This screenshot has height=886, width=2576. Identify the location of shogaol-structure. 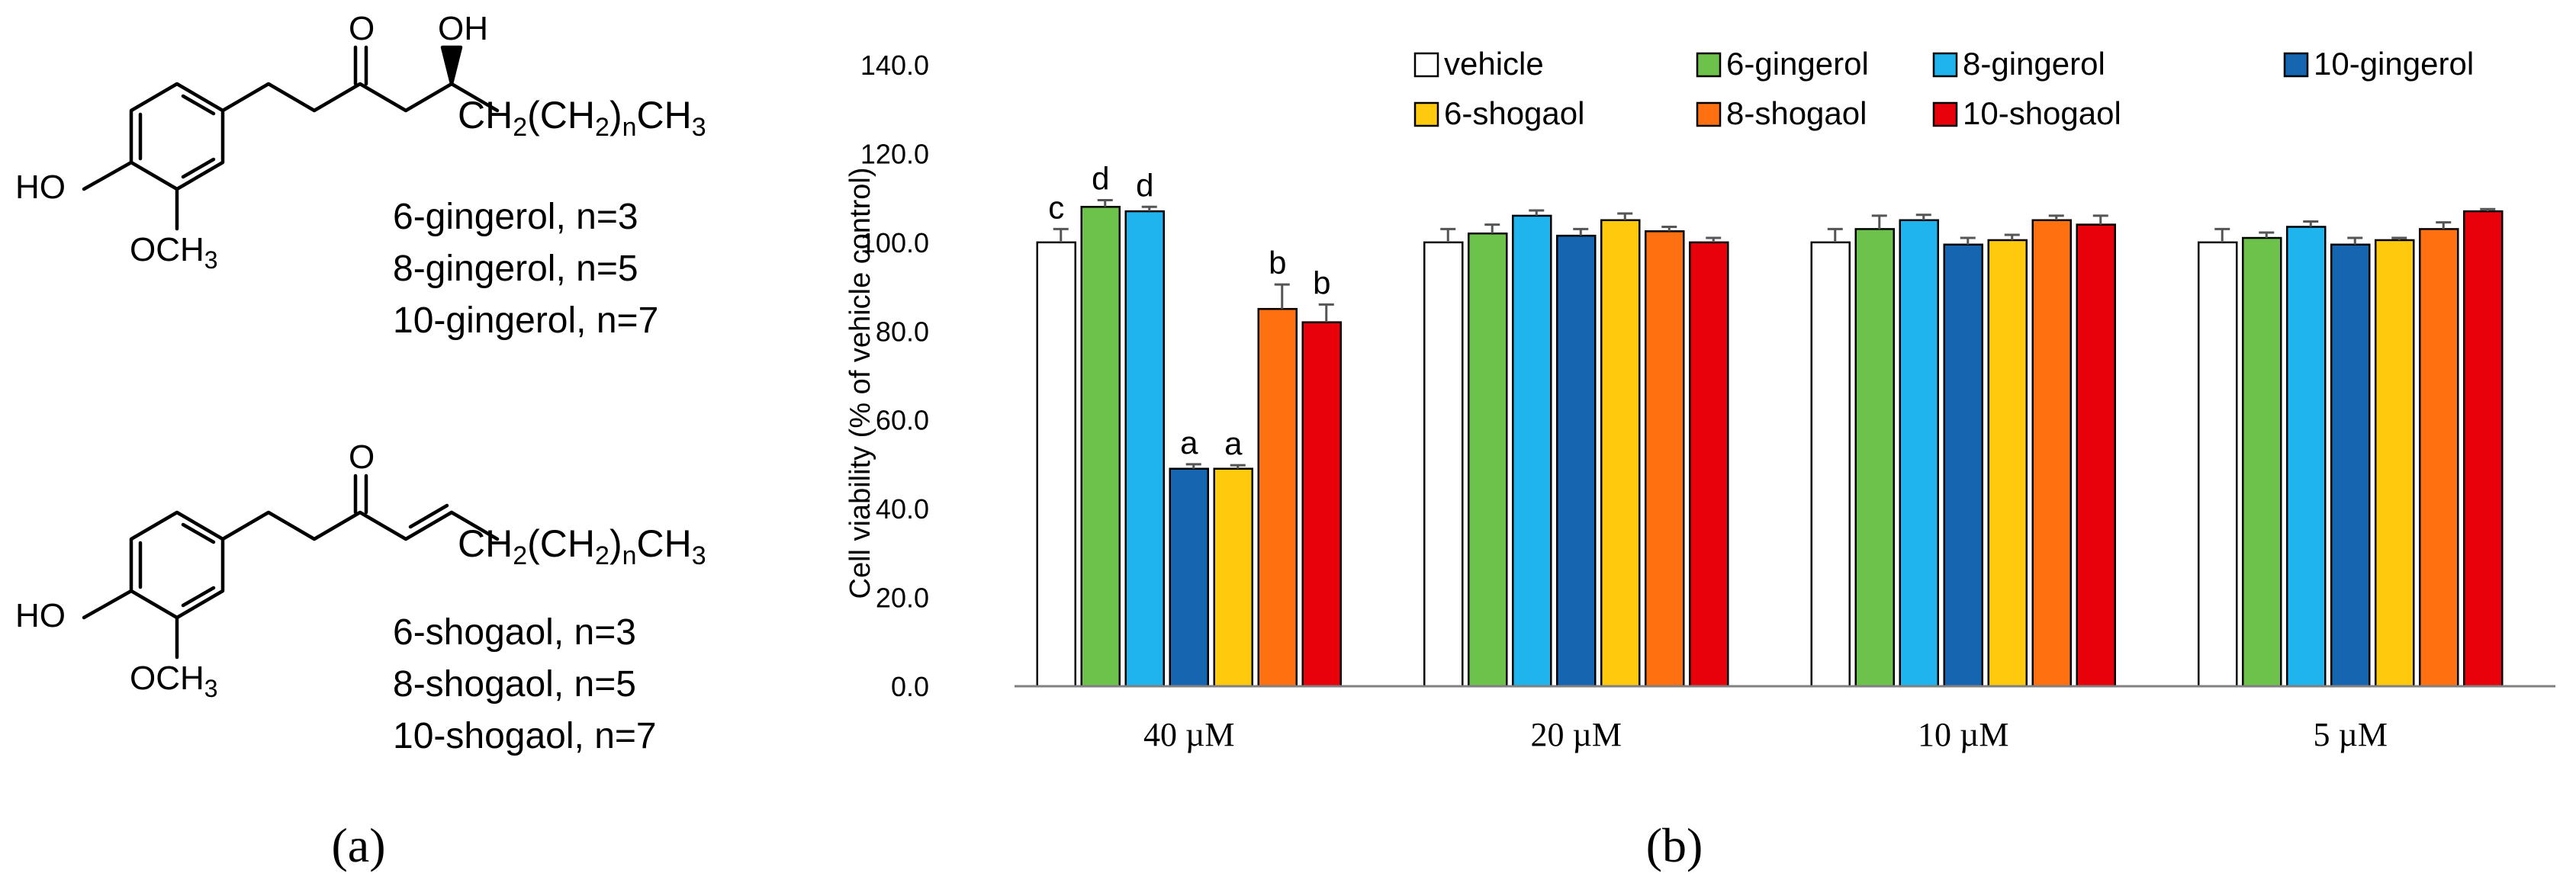
(291, 566).